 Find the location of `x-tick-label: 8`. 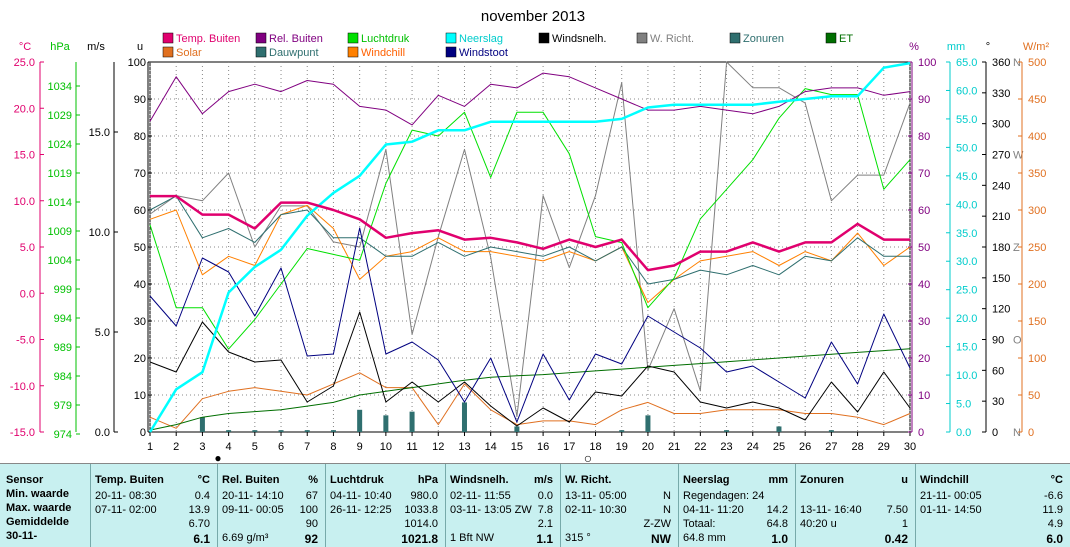

x-tick-label: 8 is located at coordinates (333, 447).